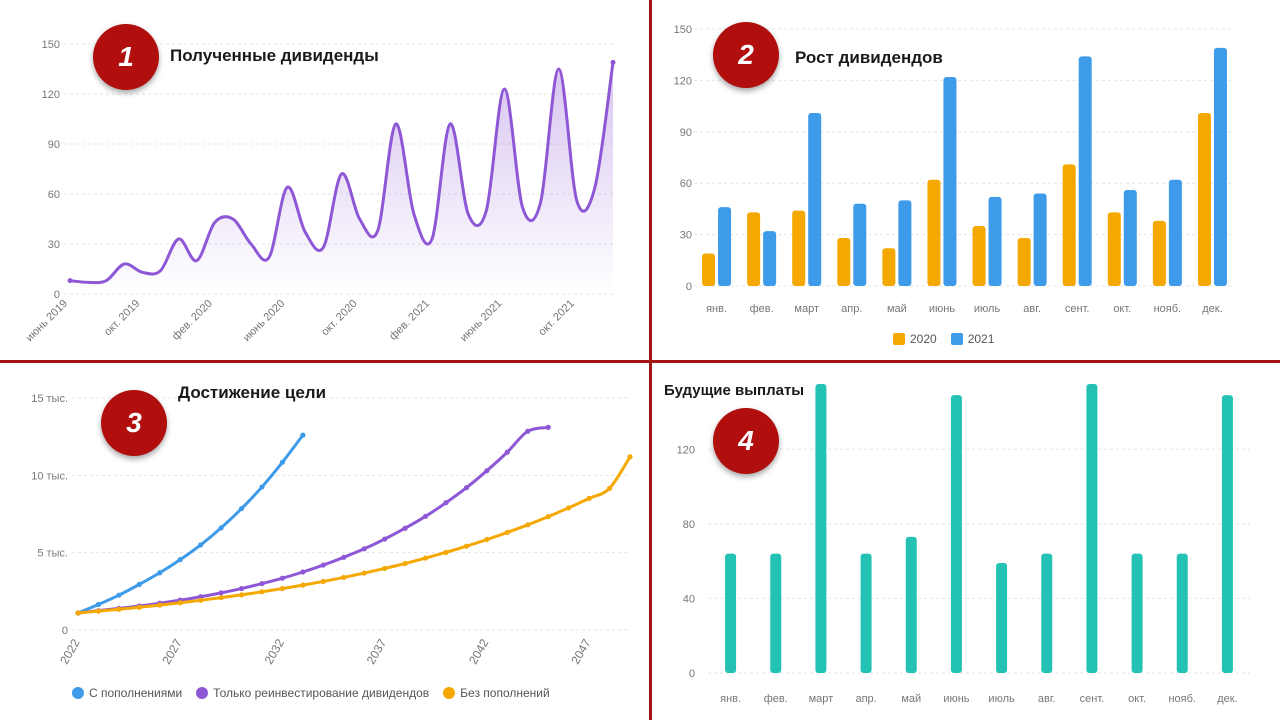  I want to click on y-tick-label: 30, so click(686, 236).